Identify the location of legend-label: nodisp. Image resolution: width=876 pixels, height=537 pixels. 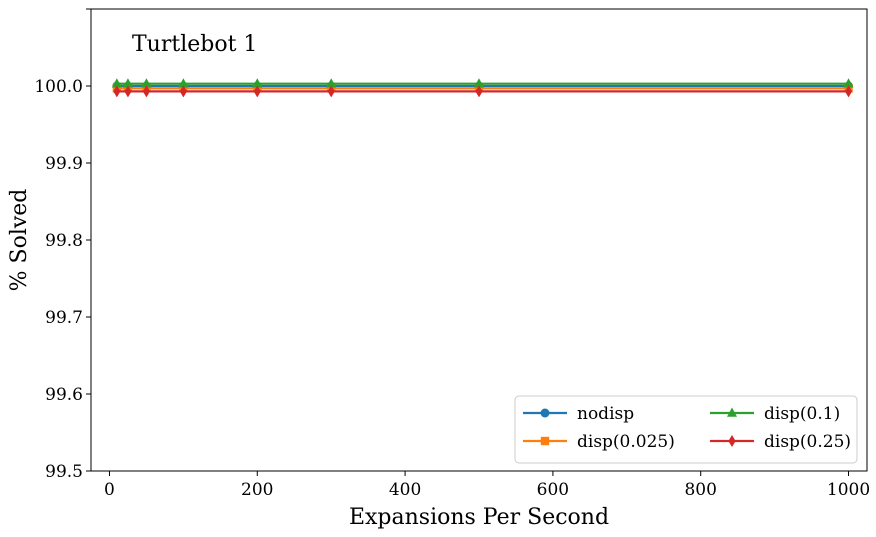
(605, 414).